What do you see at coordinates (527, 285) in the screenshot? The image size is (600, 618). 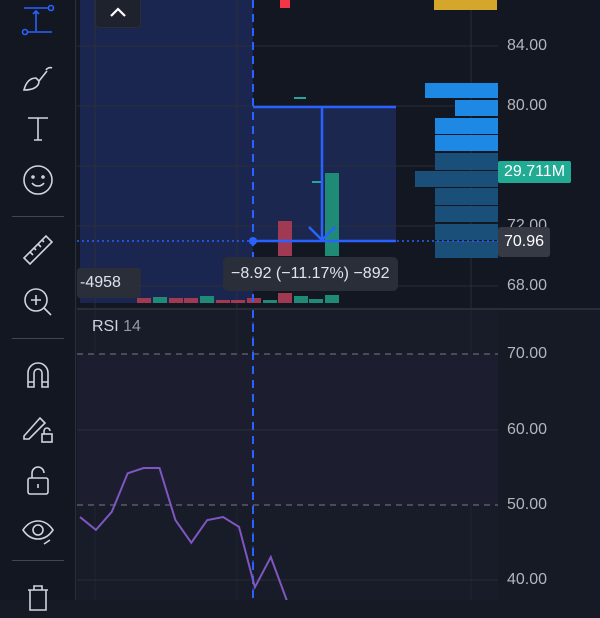 I see `price-tick: 68.00` at bounding box center [527, 285].